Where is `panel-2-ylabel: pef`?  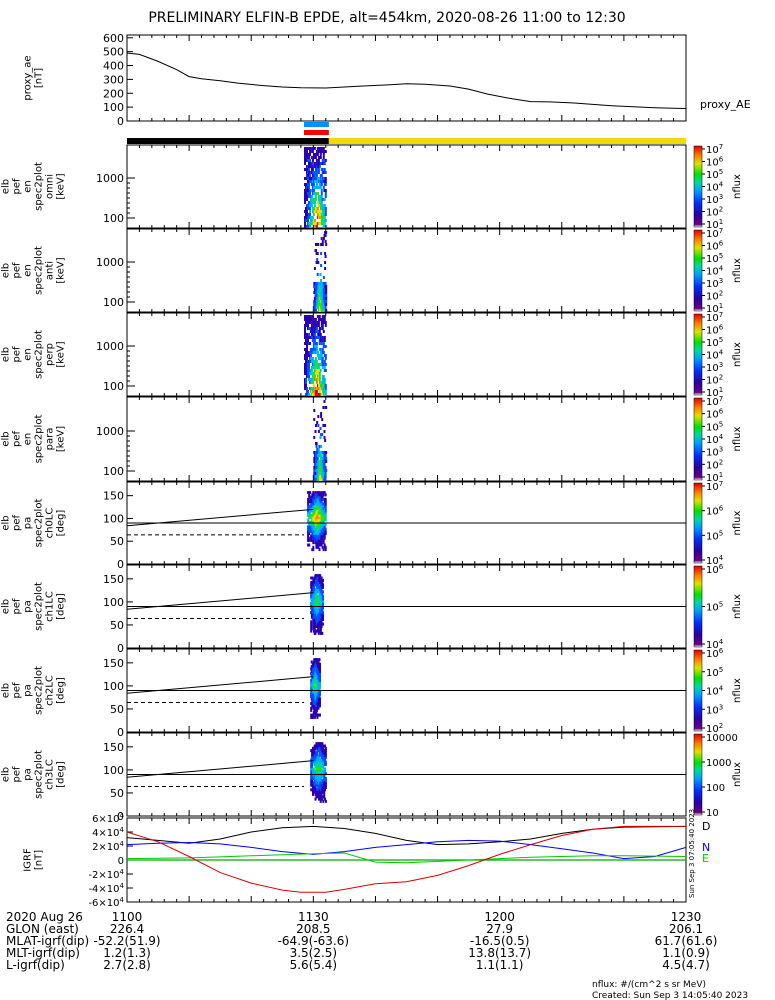
panel-2-ylabel: pef is located at coordinates (17, 270).